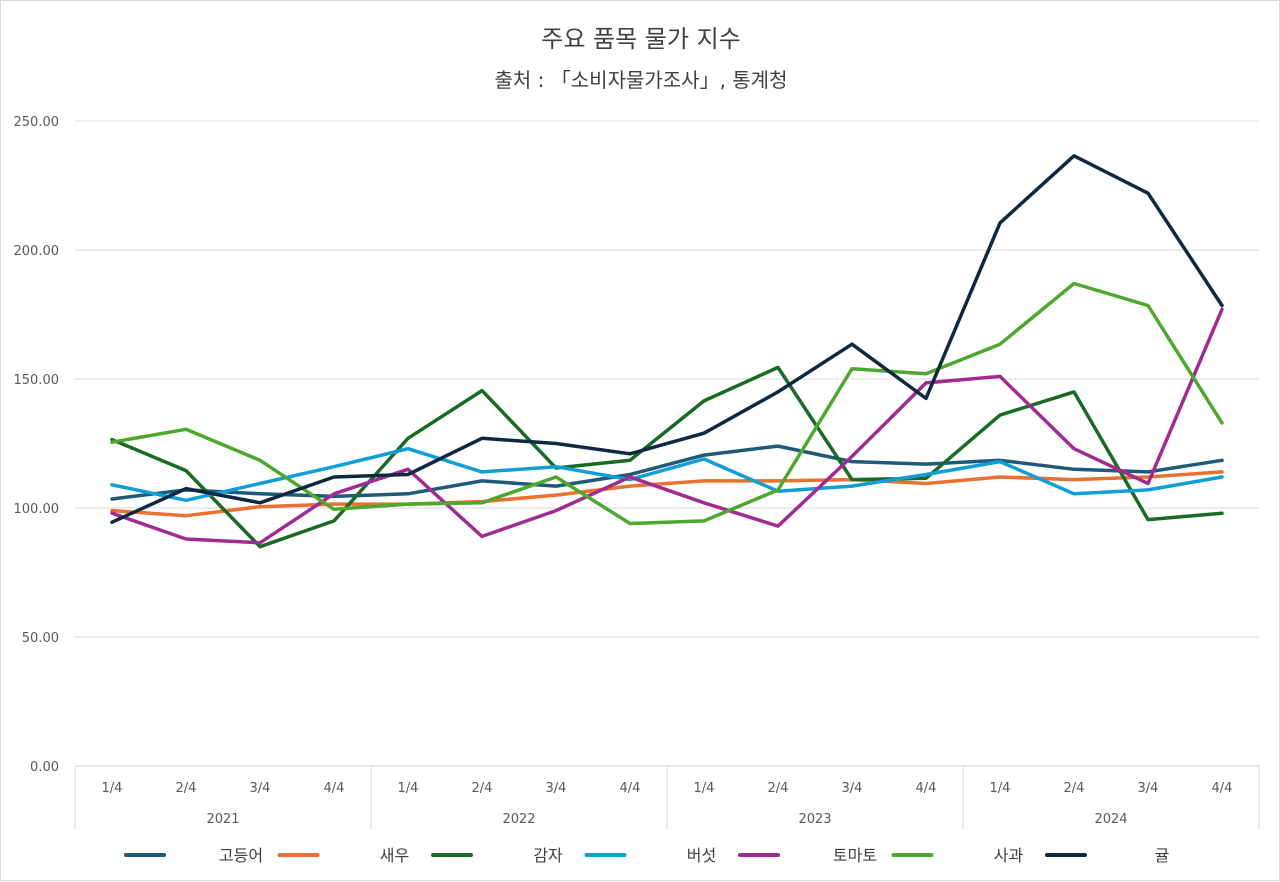 The width and height of the screenshot is (1280, 882). Describe the element at coordinates (641, 80) in the screenshot. I see `chart-subtitle: 출처 : 「소비자물가조사」, 통계청` at that location.